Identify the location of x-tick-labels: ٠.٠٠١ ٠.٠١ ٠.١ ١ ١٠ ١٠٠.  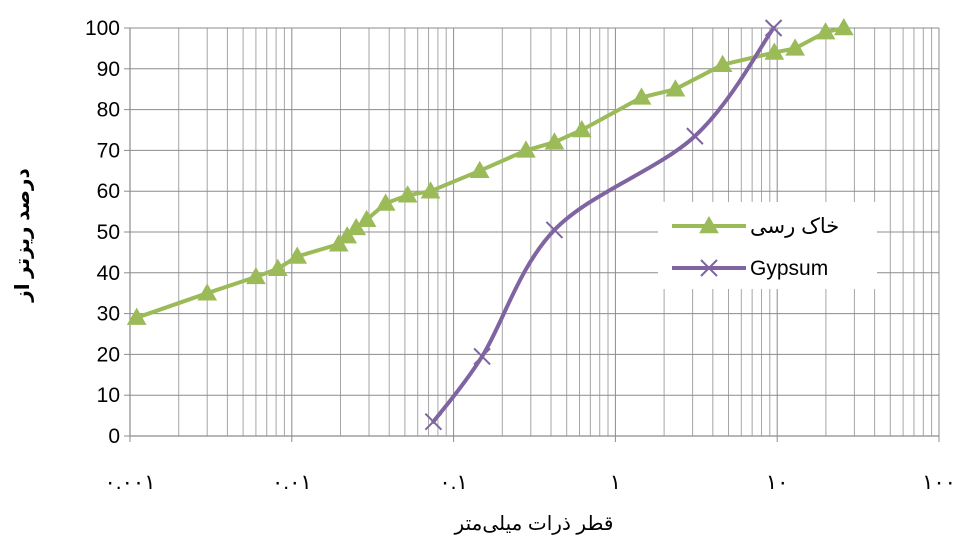
(530, 482).